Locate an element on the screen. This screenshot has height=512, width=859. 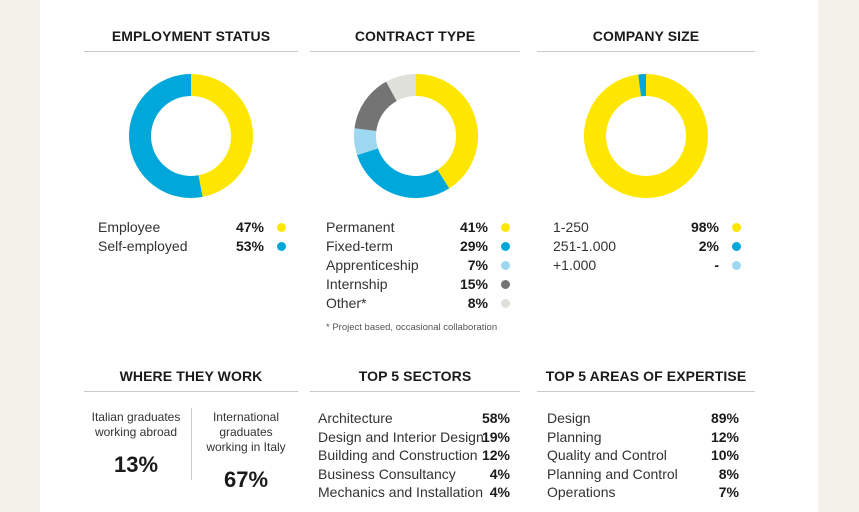
donut-slice-self-employed is located at coordinates (166, 136).